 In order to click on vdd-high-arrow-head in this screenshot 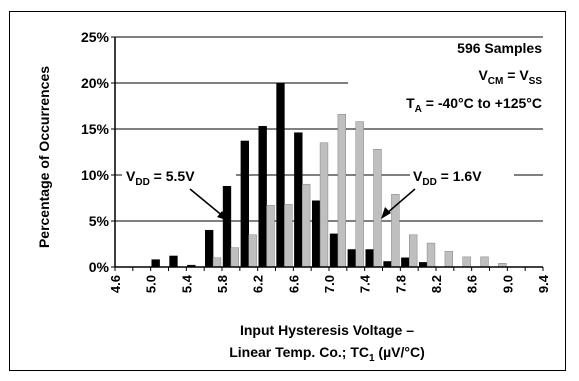, I will do `click(223, 216)`.